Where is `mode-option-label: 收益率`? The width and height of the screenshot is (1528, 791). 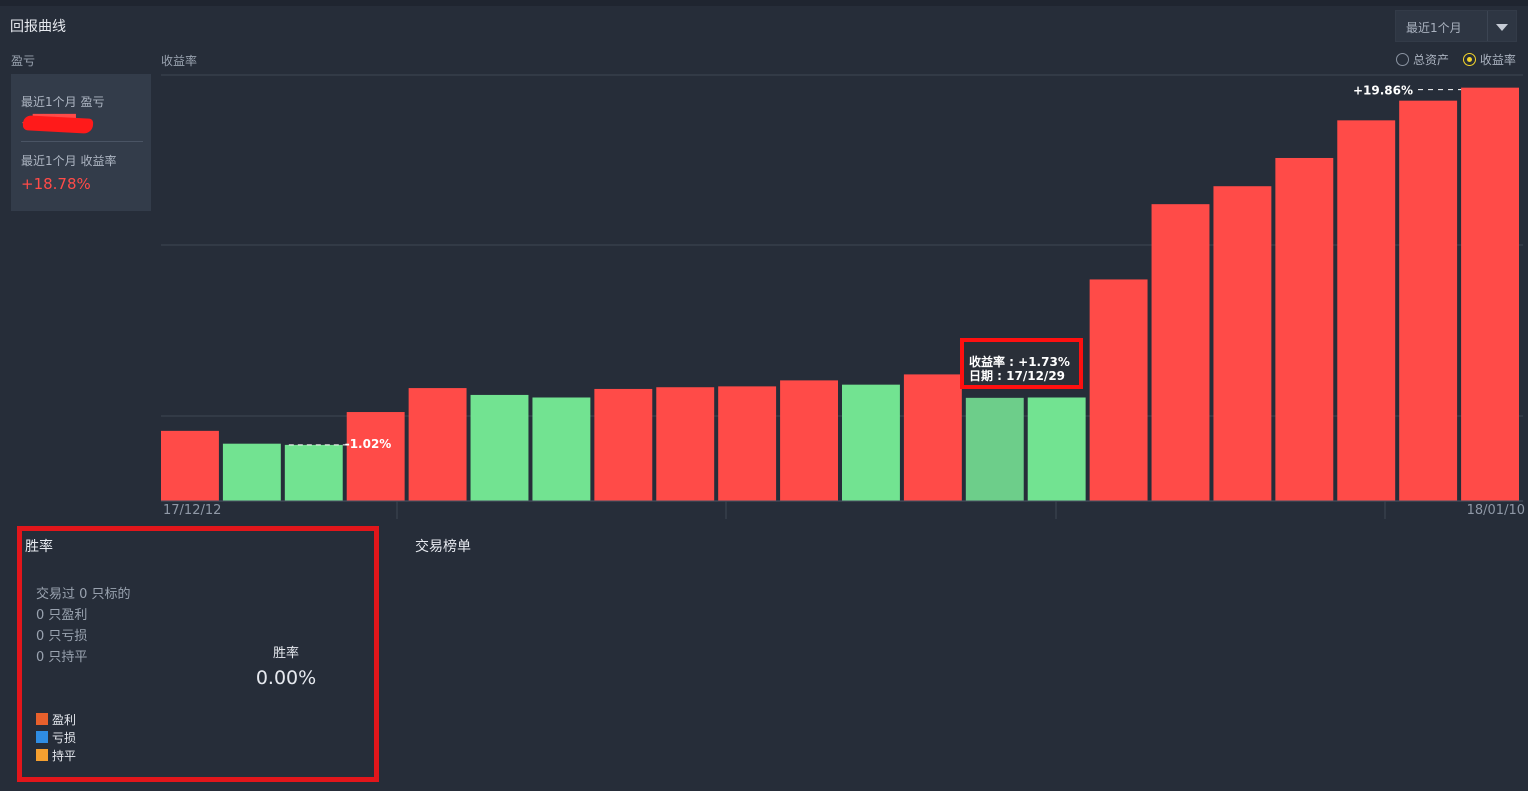 mode-option-label: 收益率 is located at coordinates (1497, 60).